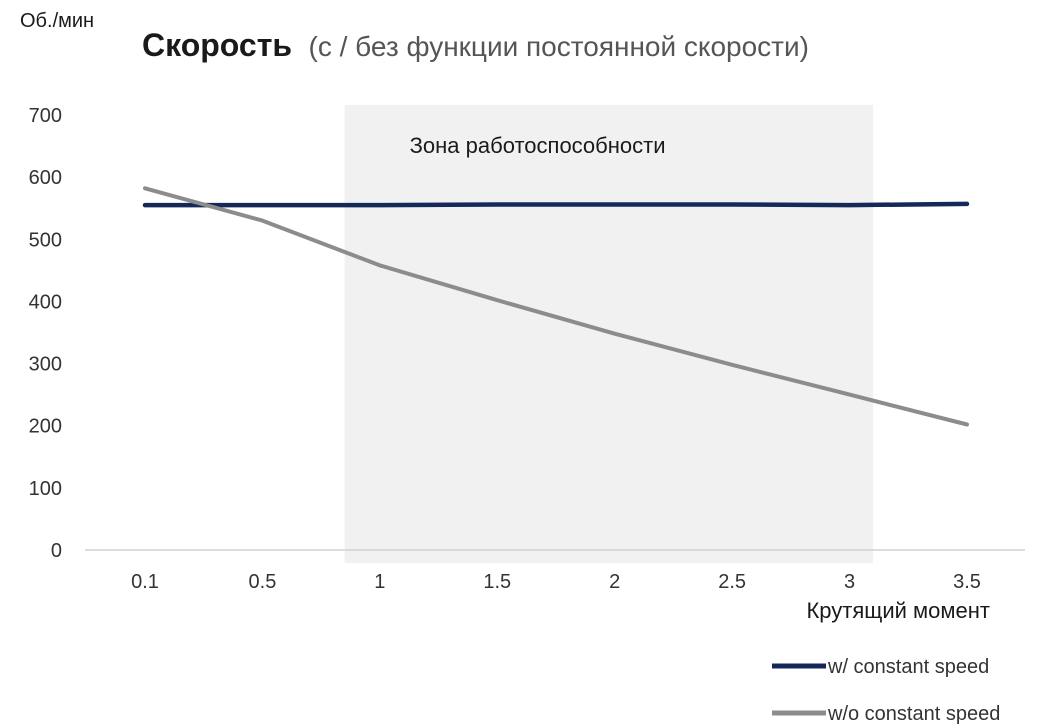  I want to click on x-tick-label: 2, so click(614, 582).